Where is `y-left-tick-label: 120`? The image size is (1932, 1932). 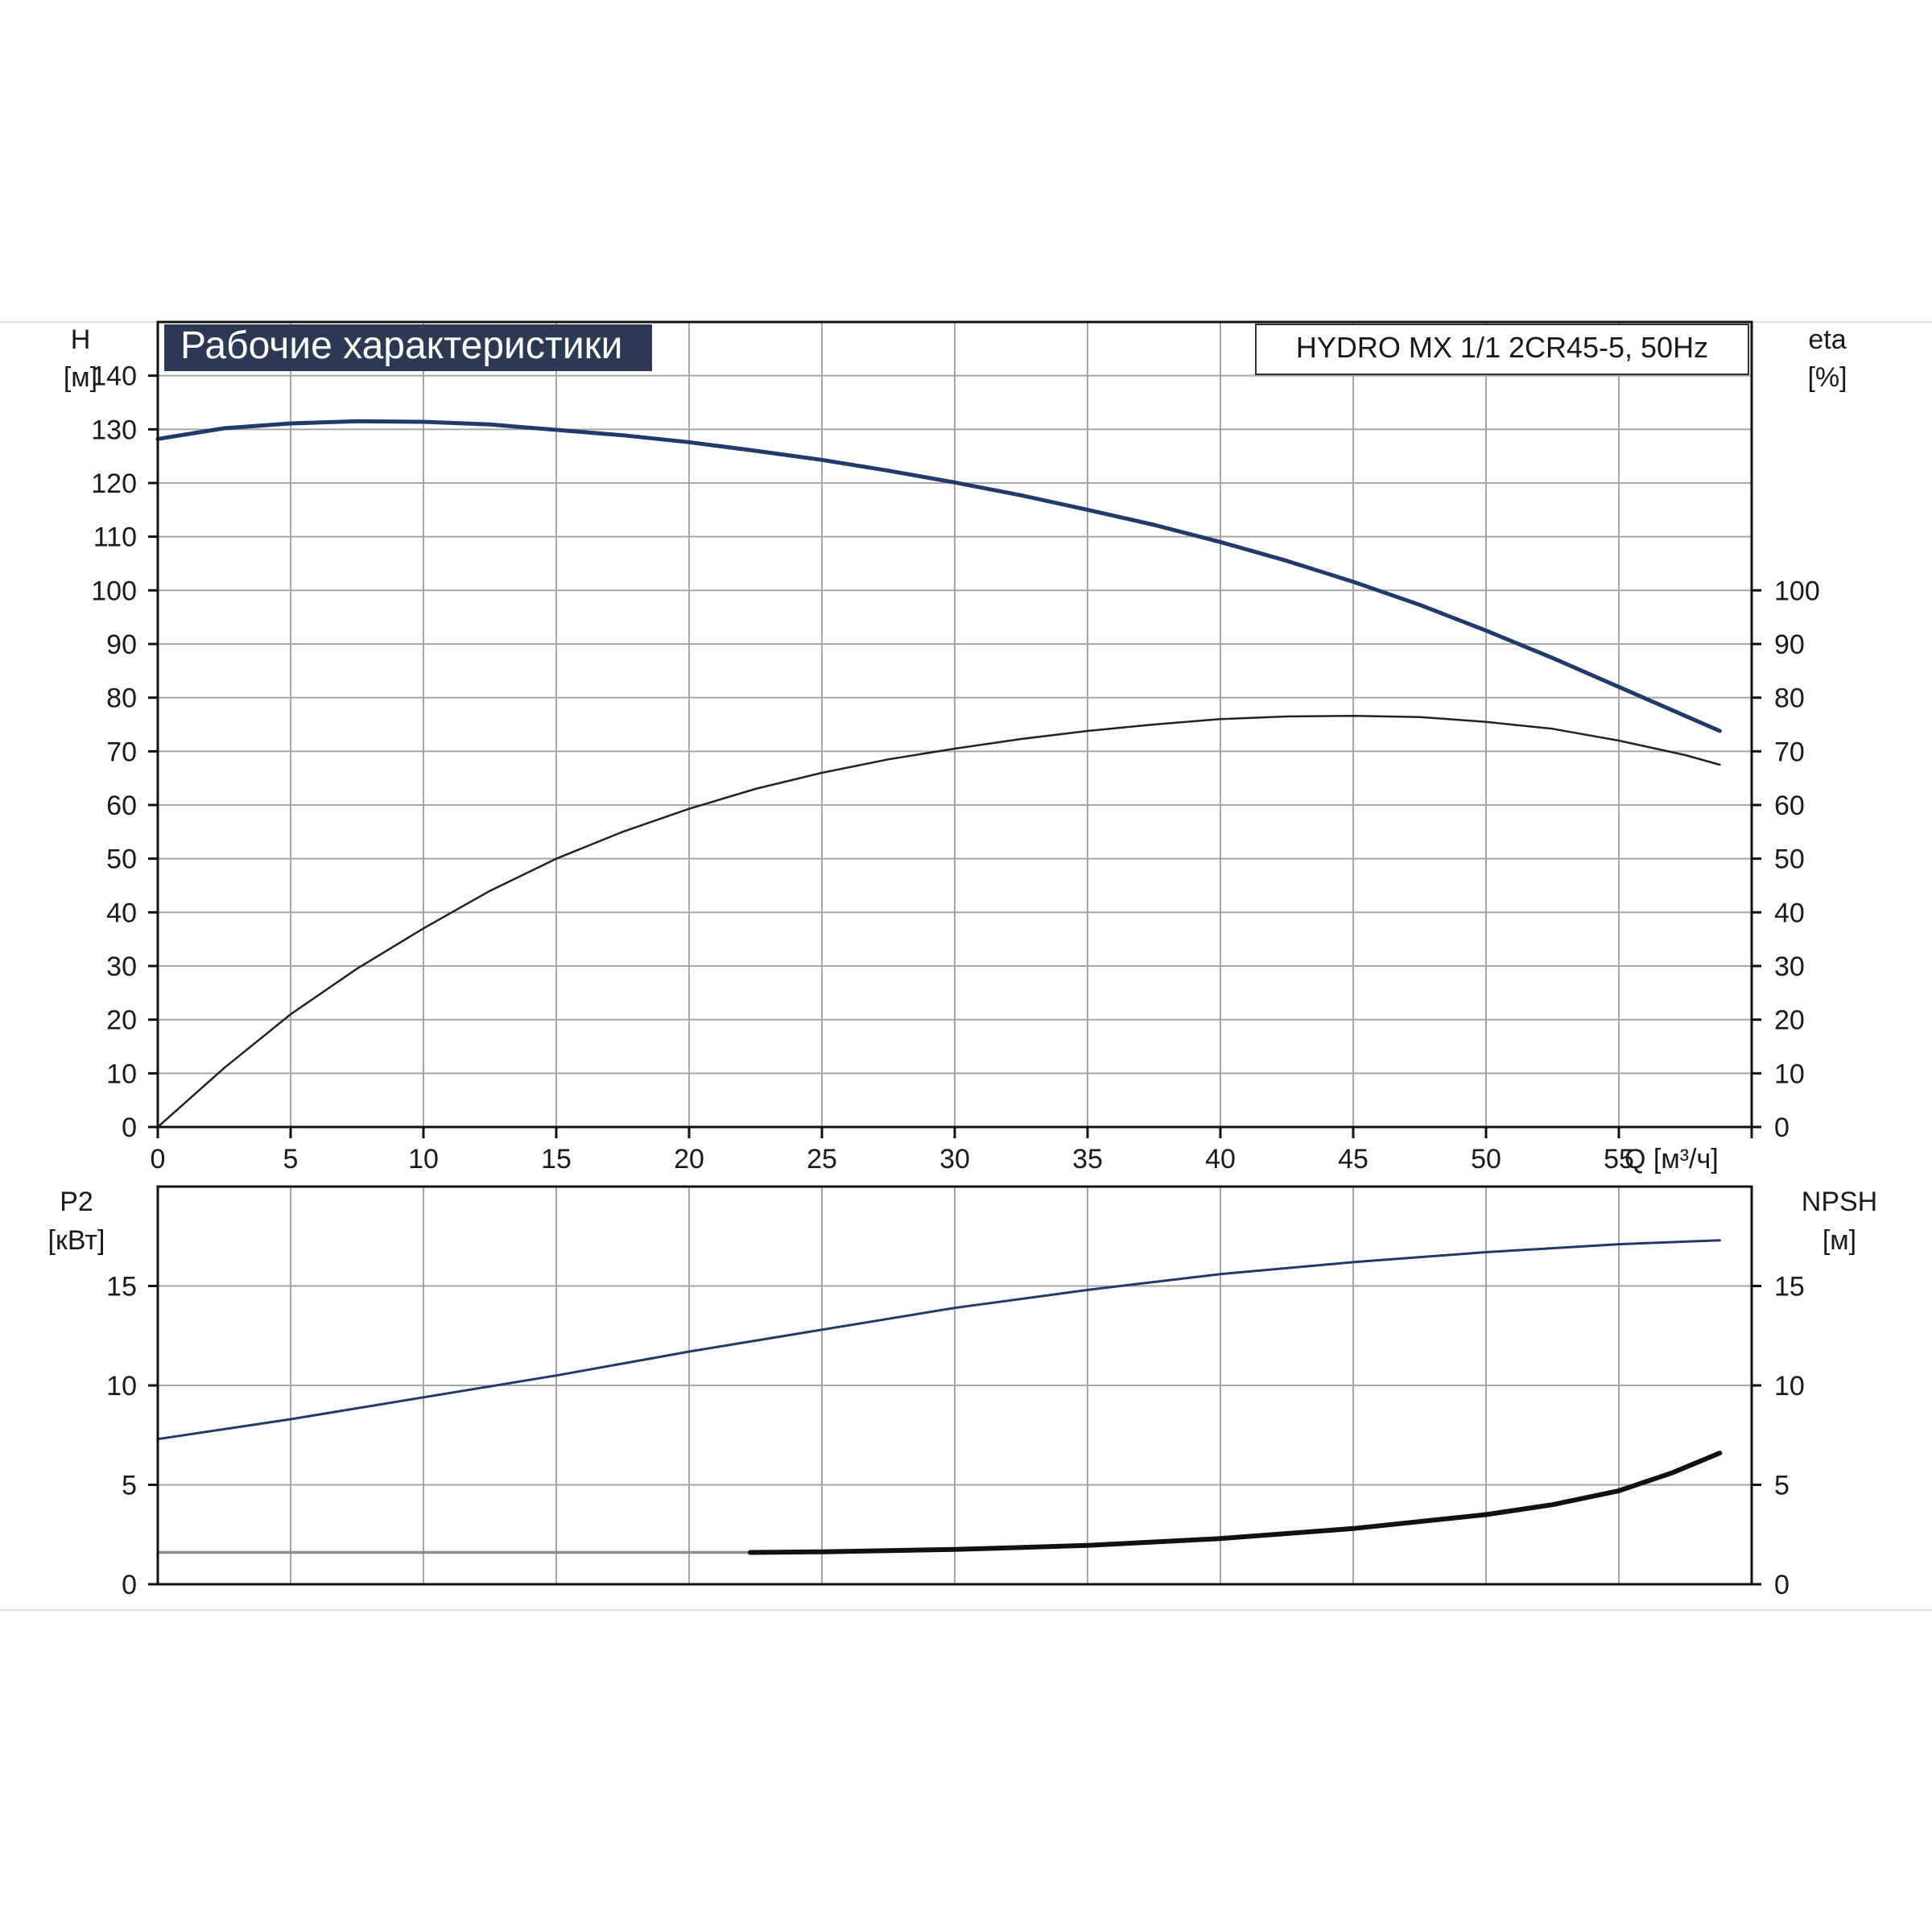 y-left-tick-label: 120 is located at coordinates (114, 484).